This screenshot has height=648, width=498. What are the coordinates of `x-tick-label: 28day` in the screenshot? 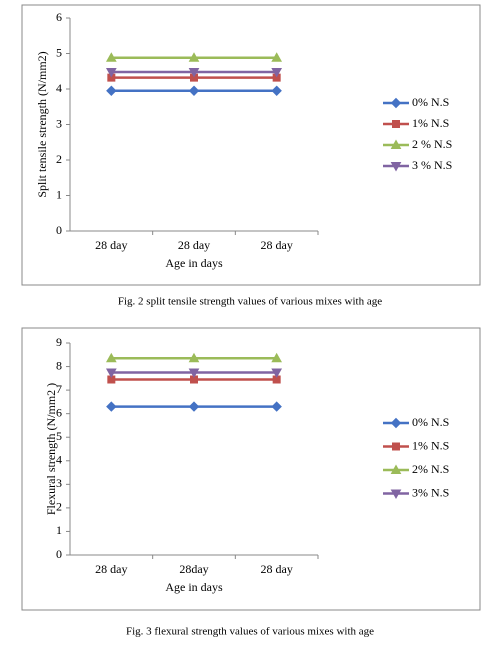 It's located at (193, 569).